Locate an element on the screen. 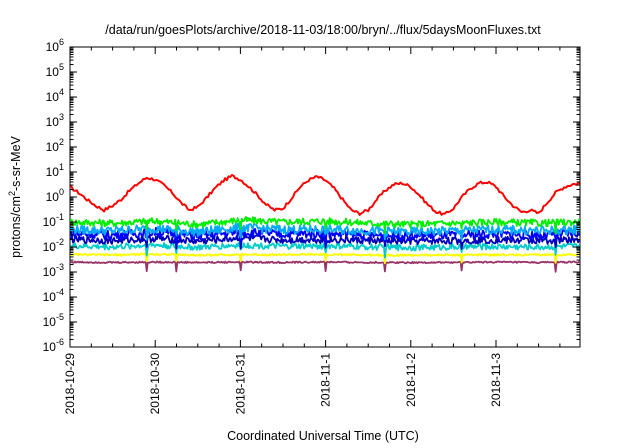  y-tick-label-exponent: -2 is located at coordinates (60, 242).